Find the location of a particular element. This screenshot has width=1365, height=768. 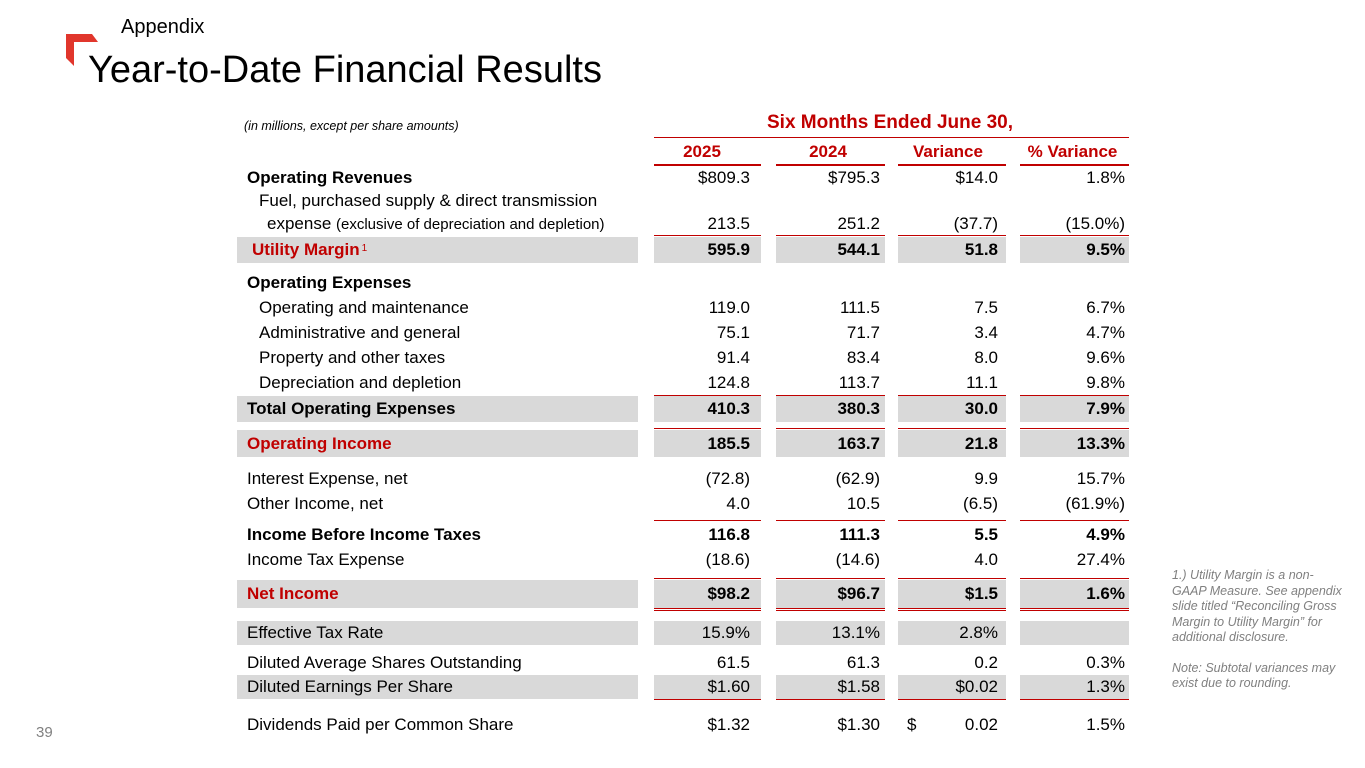

cell-2025: 124.8 is located at coordinates (728, 382).